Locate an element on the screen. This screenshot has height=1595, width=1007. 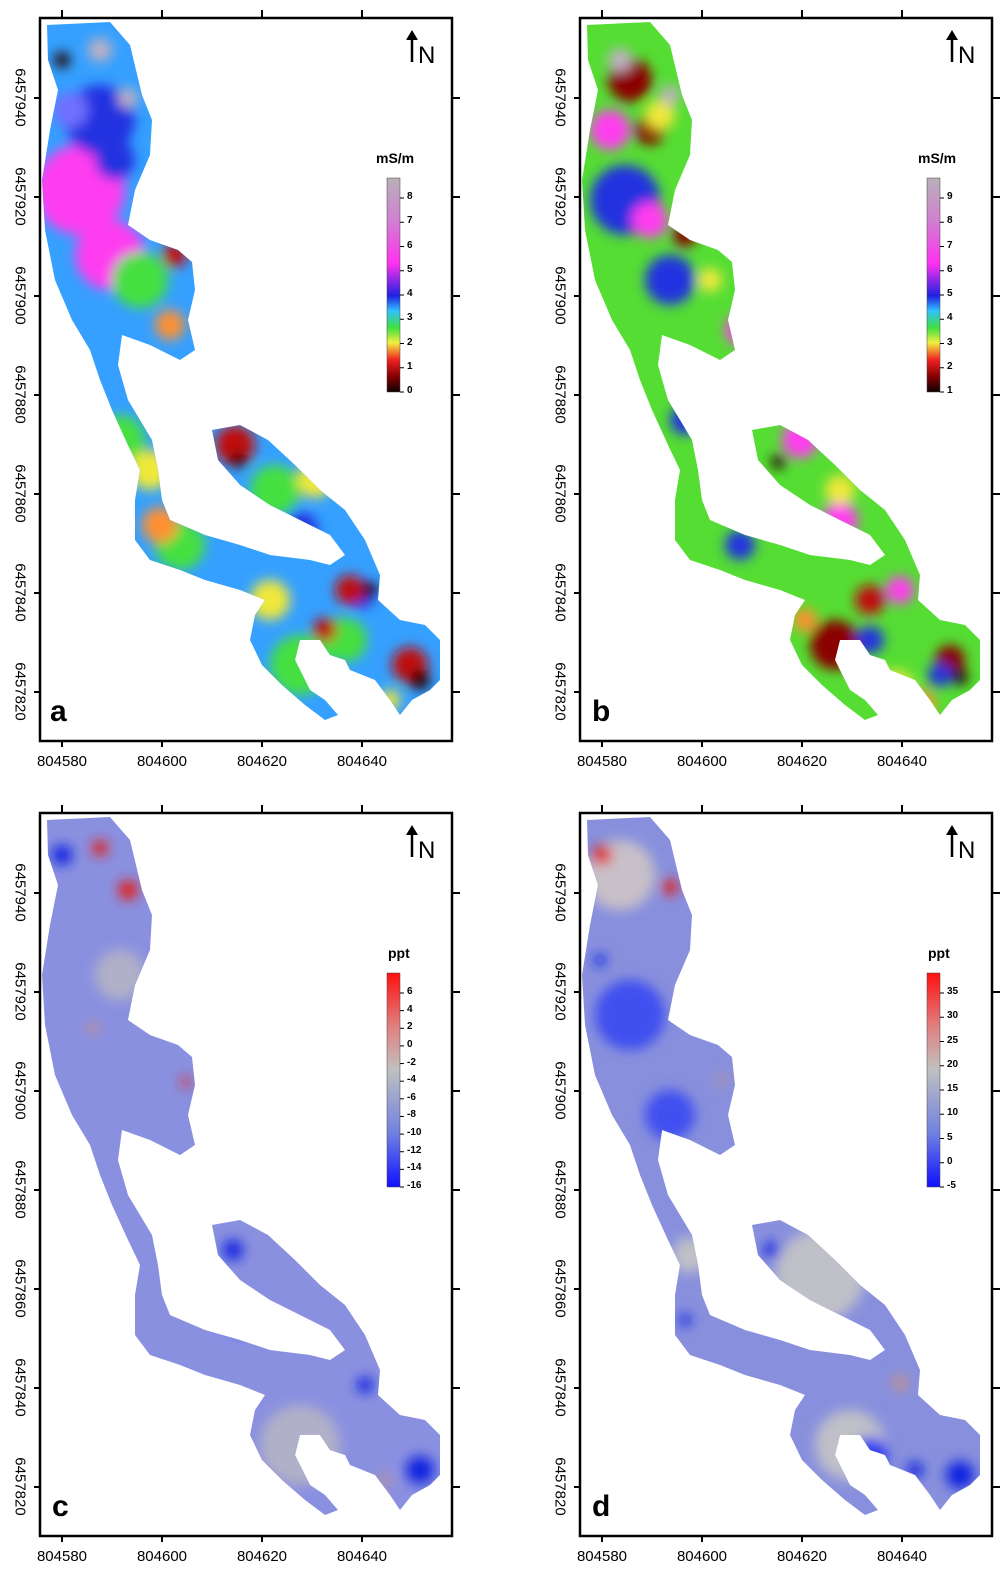
colorbar-label: 35 is located at coordinates (953, 991).